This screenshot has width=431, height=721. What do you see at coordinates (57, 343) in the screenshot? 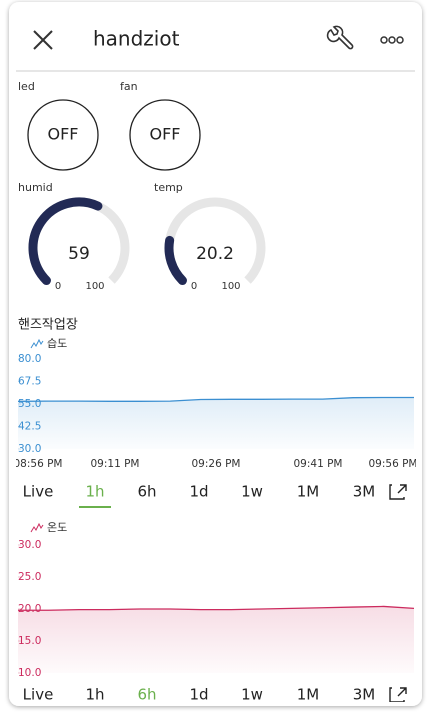
I see `legend-label: 습도` at bounding box center [57, 343].